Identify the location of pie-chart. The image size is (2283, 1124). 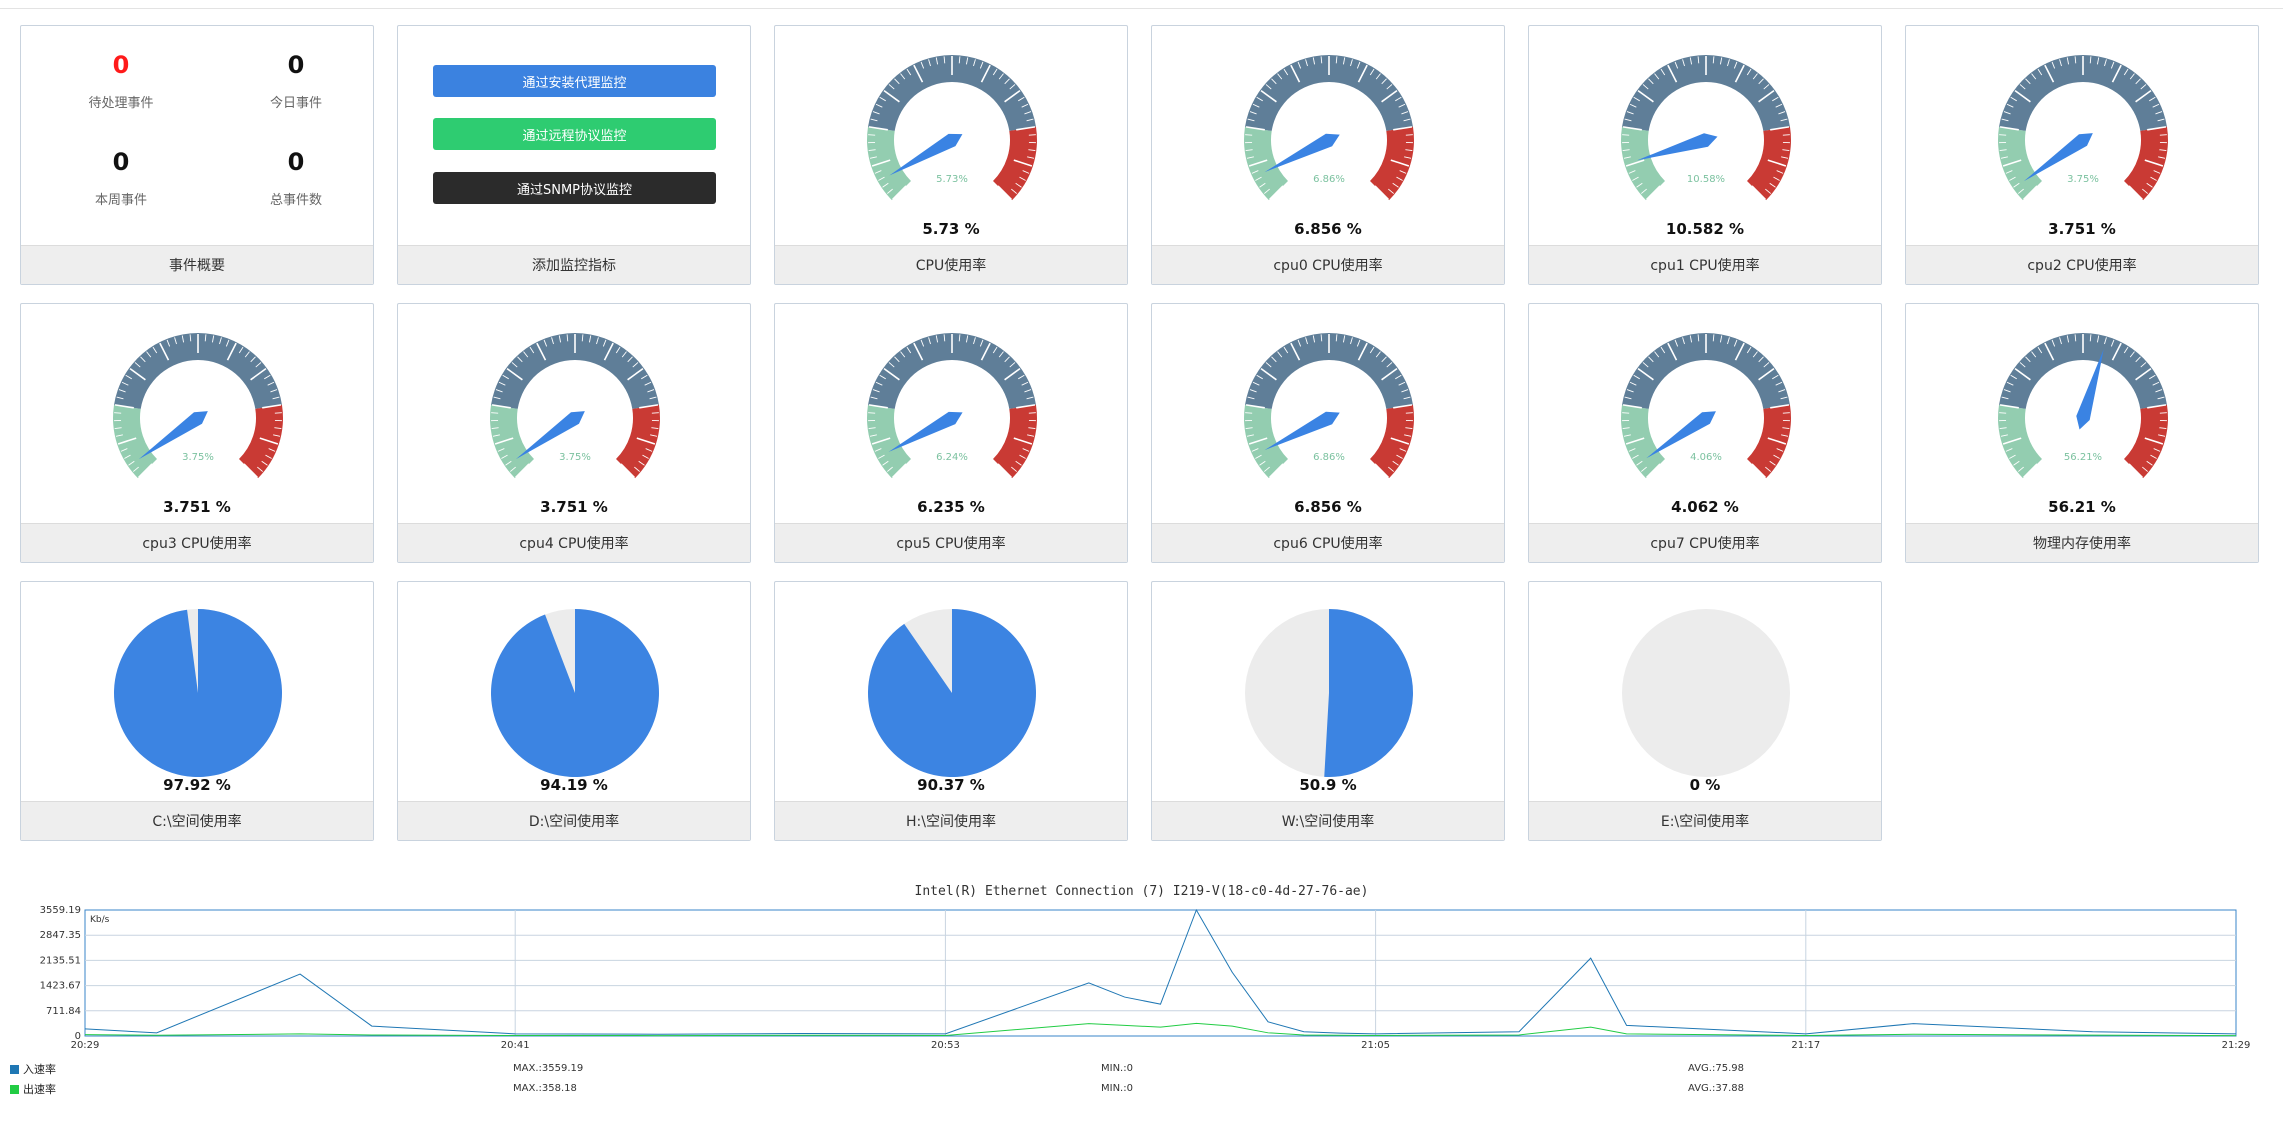
(1329, 693).